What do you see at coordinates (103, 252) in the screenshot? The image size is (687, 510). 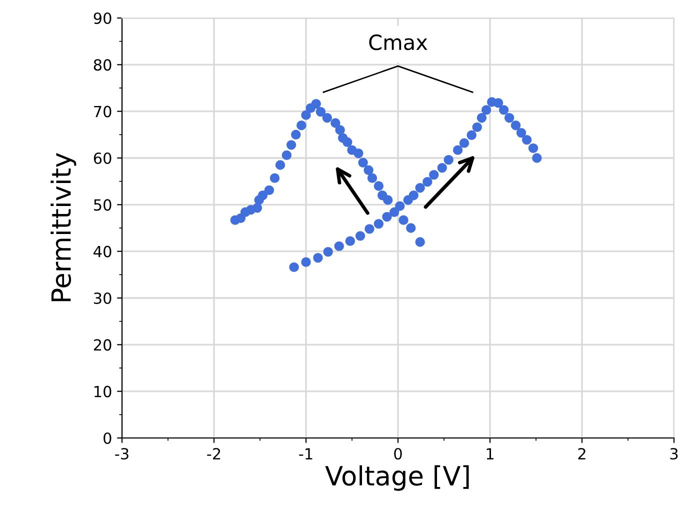 I see `y-tick-label: 40` at bounding box center [103, 252].